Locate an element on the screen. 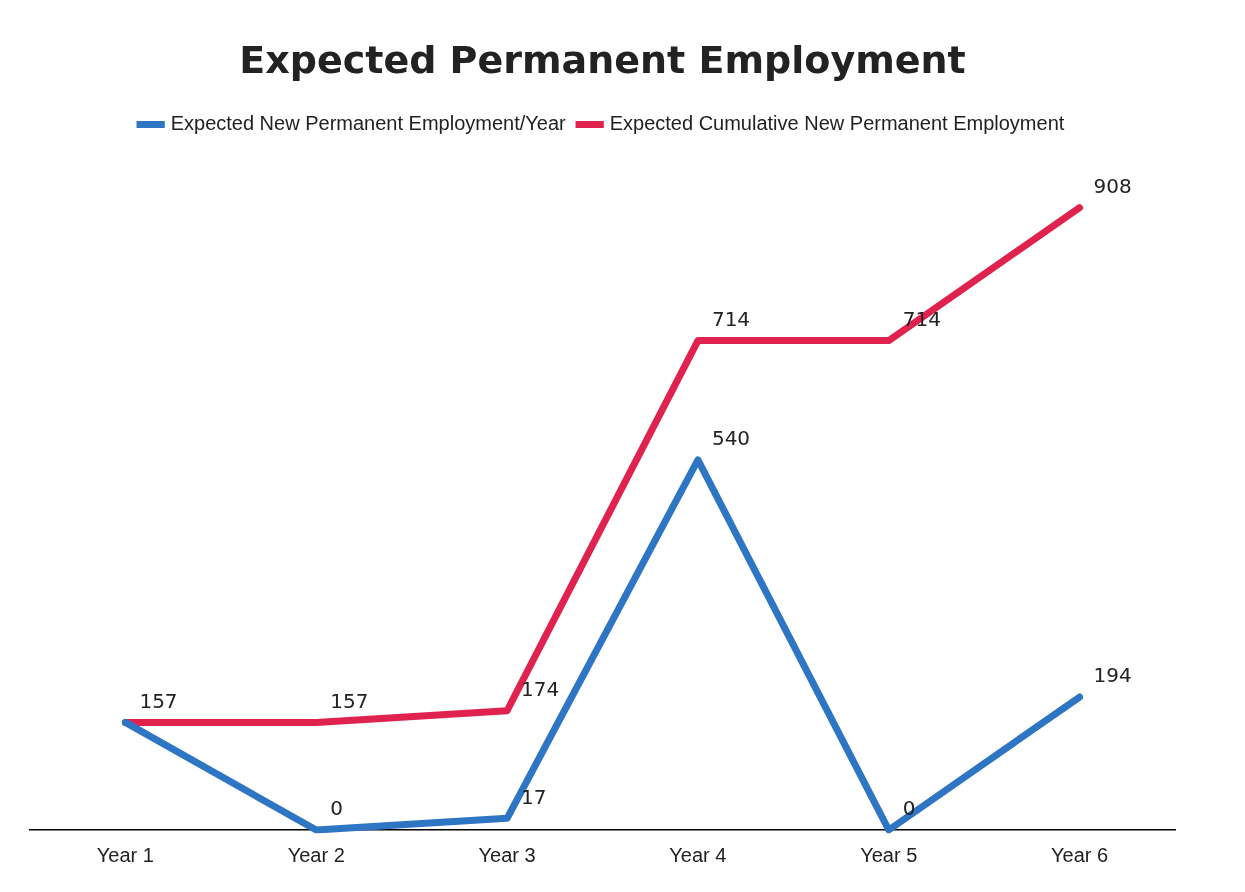 Image resolution: width=1245 pixels, height=892 pixels. data-label: 0 is located at coordinates (336, 808).